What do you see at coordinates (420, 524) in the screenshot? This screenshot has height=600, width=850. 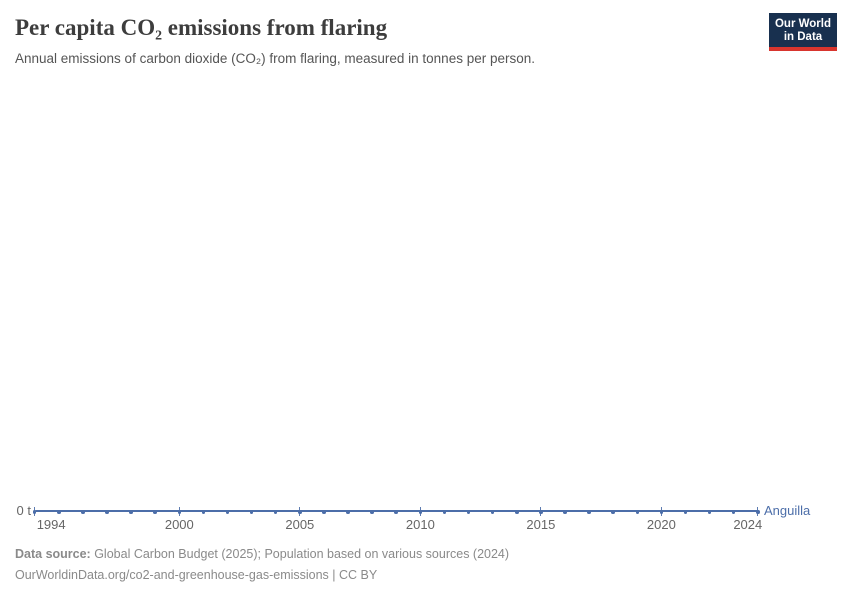 I see `x-tick-label: 2010` at bounding box center [420, 524].